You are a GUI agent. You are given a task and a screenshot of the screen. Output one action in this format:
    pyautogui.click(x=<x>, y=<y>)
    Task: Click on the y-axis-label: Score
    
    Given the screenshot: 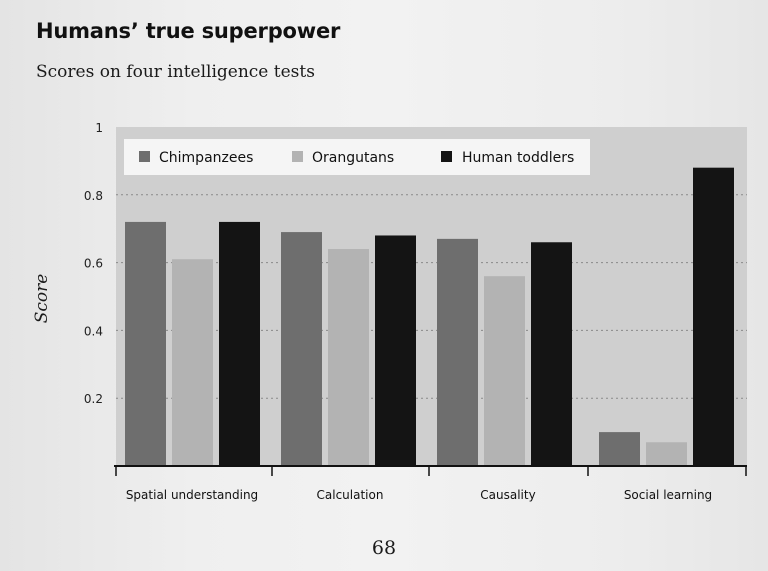 What is the action you would take?
    pyautogui.click(x=42, y=299)
    